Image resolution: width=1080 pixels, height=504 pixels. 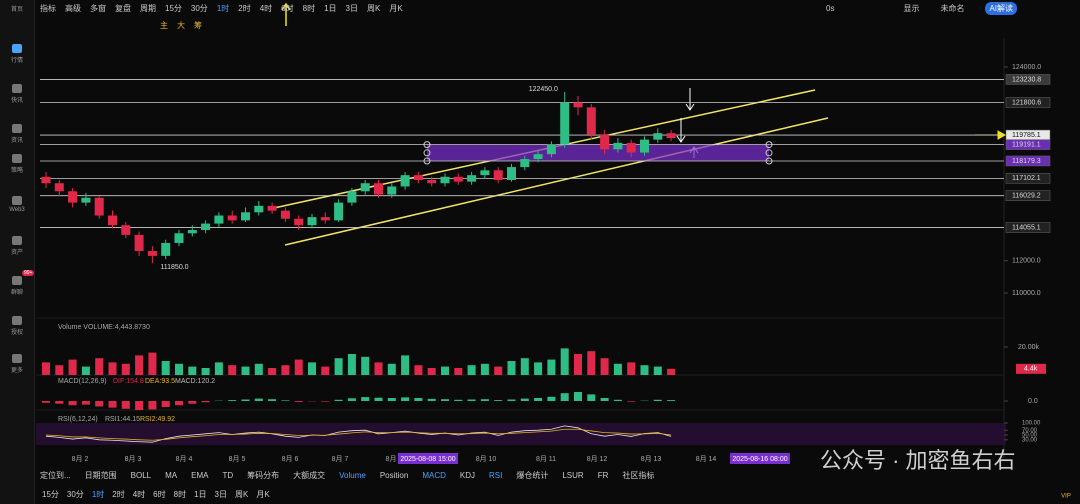 I want to click on nav-item: 授权, so click(x=17, y=326).